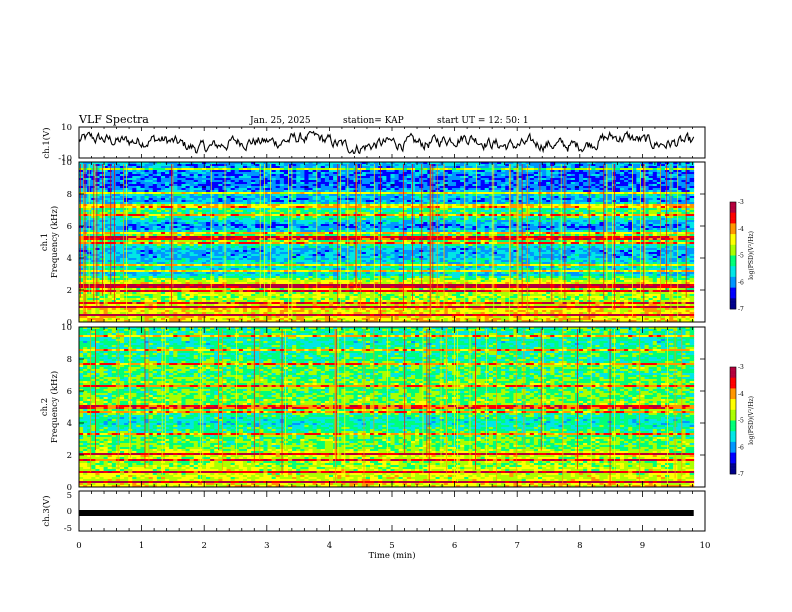 The image size is (792, 612). What do you see at coordinates (113, 119) in the screenshot?
I see `figure-title: VLF Spectra` at bounding box center [113, 119].